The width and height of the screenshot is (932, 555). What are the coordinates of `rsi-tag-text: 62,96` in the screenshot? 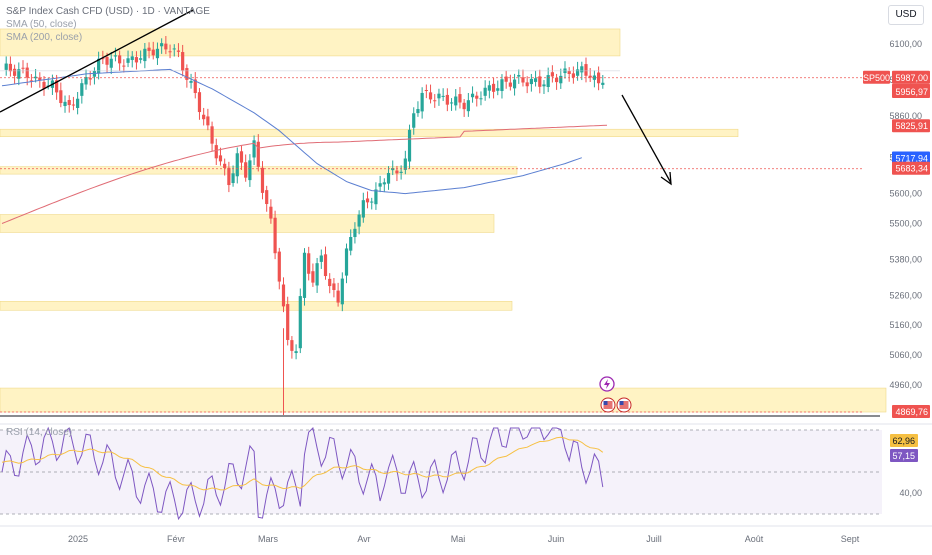 It's located at (903, 441).